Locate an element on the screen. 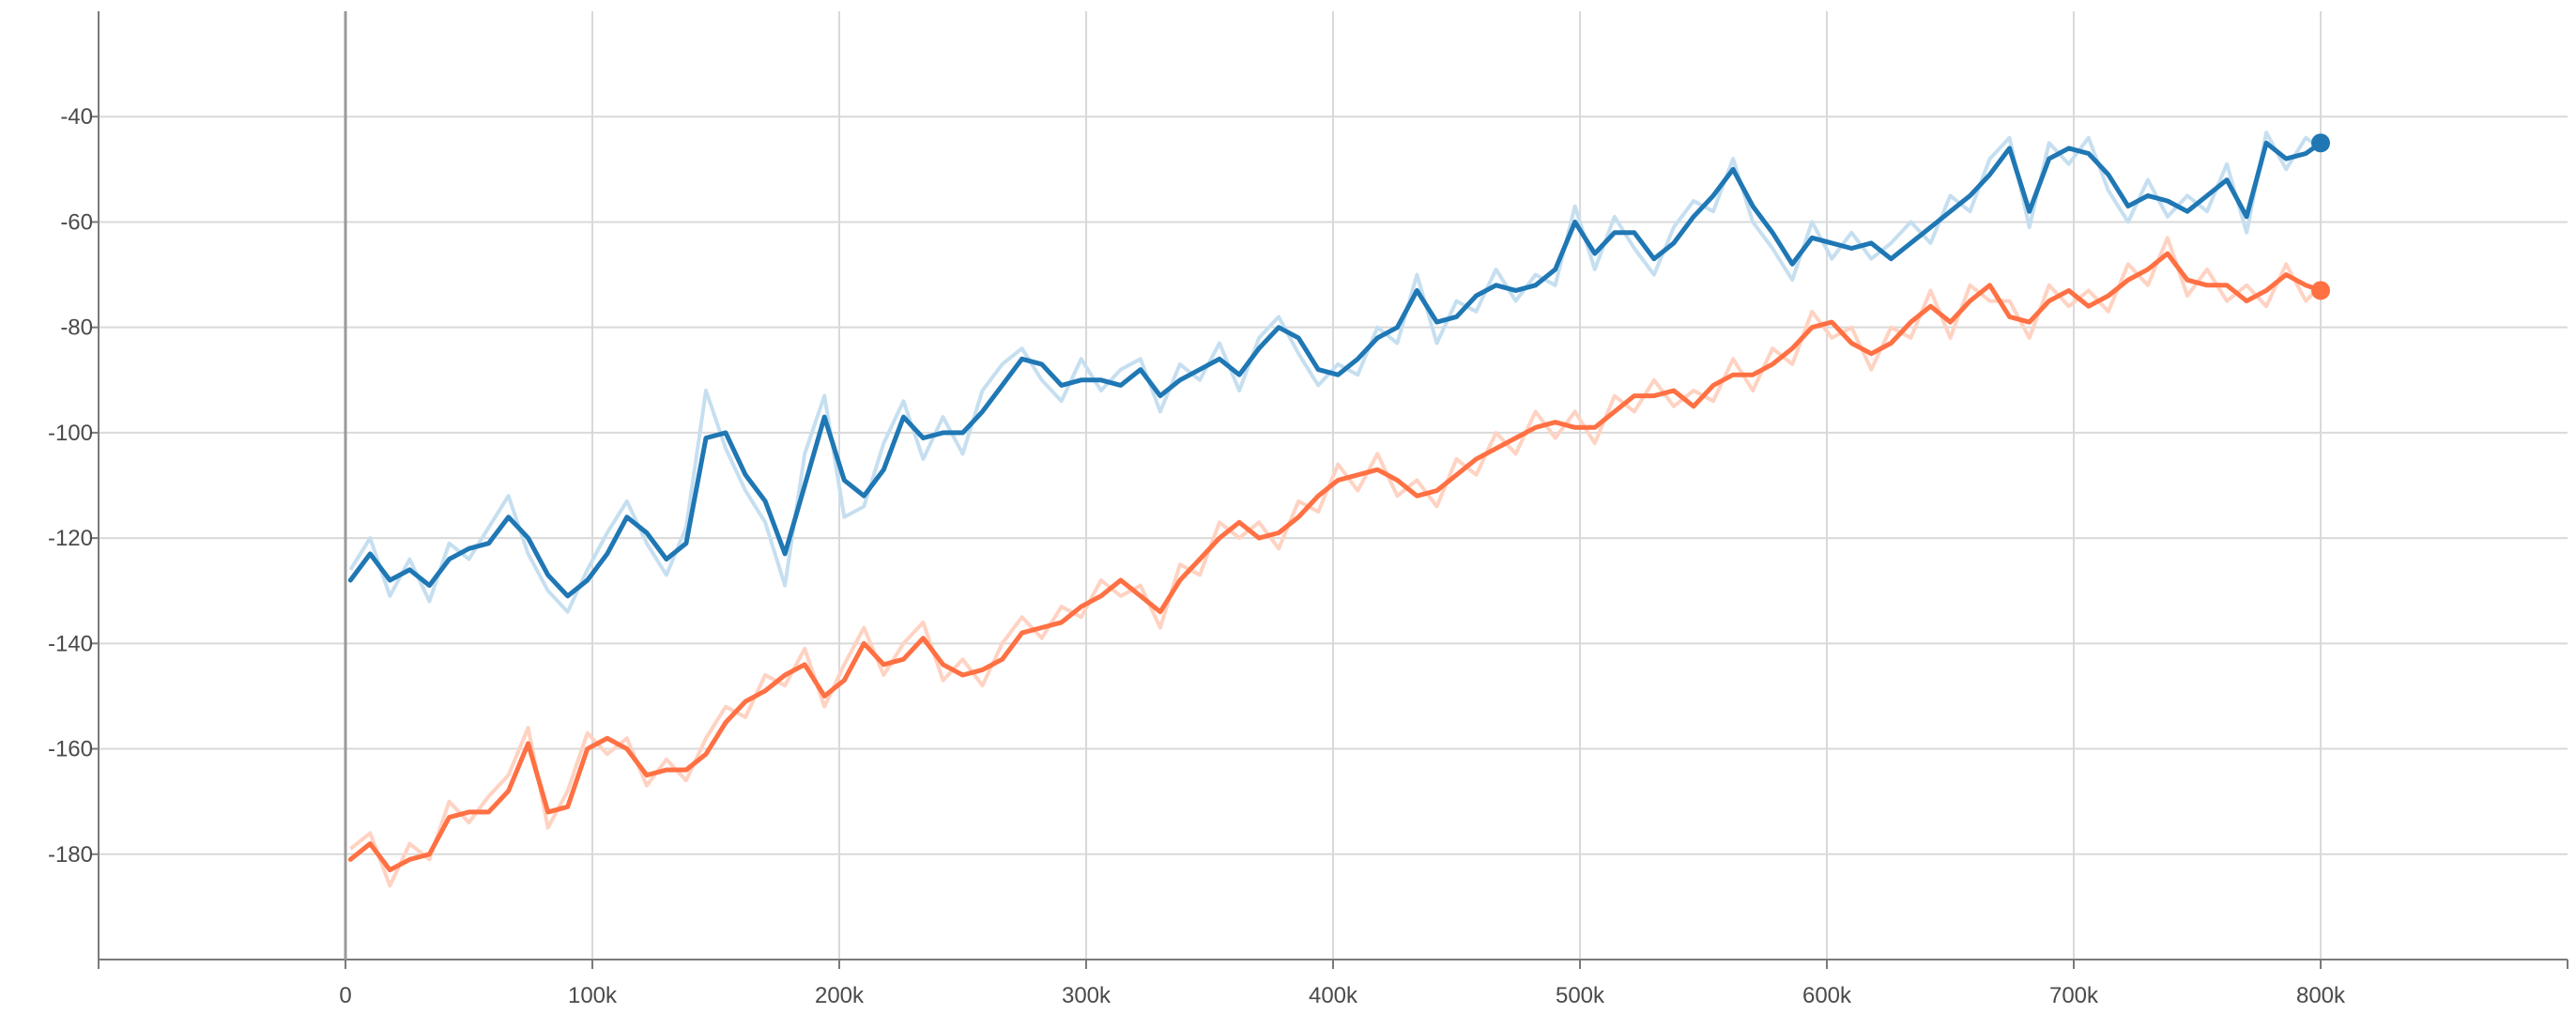 This screenshot has height=1014, width=2576. y-tick-label: -180 is located at coordinates (71, 855).